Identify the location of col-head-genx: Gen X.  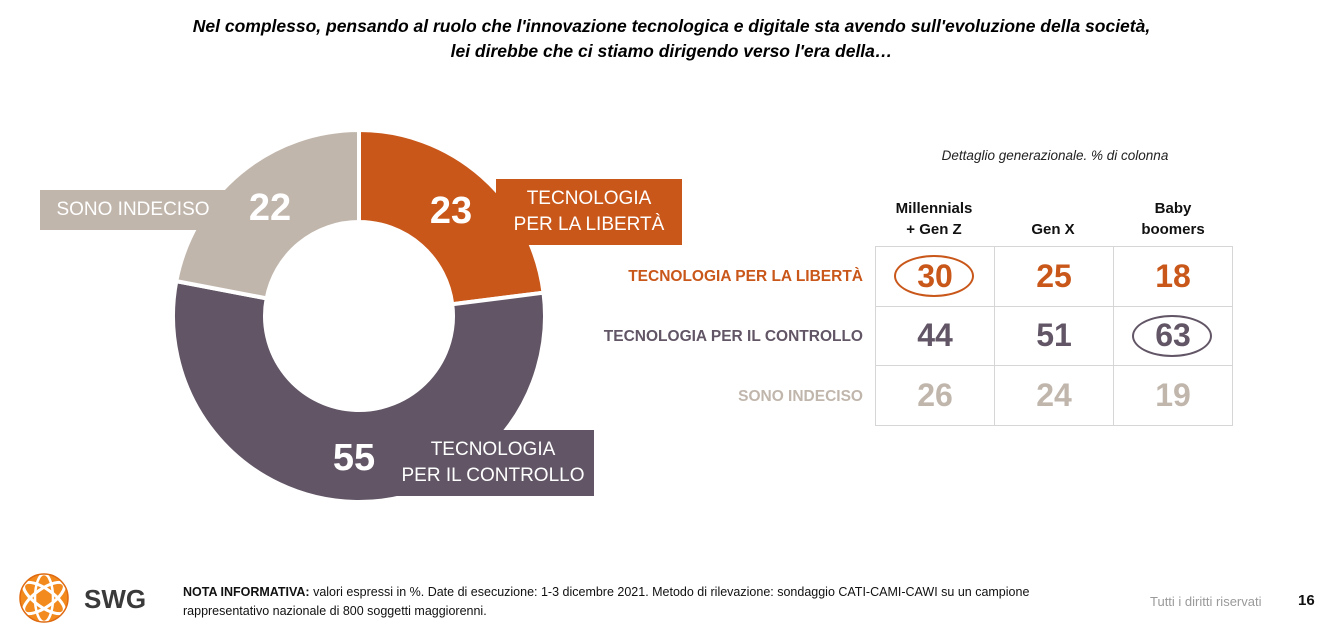
(1053, 219).